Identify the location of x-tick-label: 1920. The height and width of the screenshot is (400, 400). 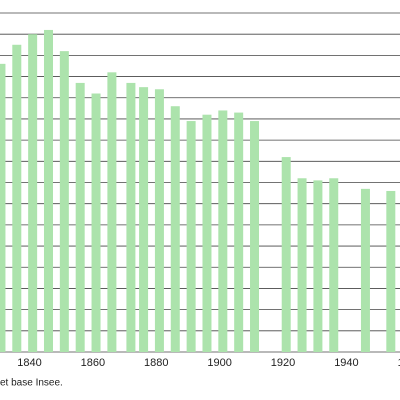
(283, 363).